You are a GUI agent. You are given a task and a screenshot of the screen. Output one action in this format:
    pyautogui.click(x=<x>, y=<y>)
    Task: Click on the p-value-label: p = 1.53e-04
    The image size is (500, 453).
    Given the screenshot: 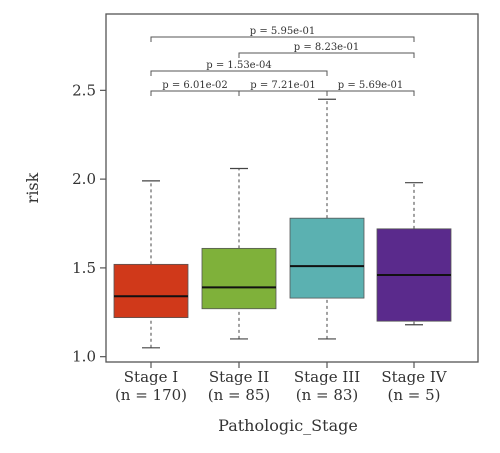 What is the action you would take?
    pyautogui.click(x=238, y=65)
    